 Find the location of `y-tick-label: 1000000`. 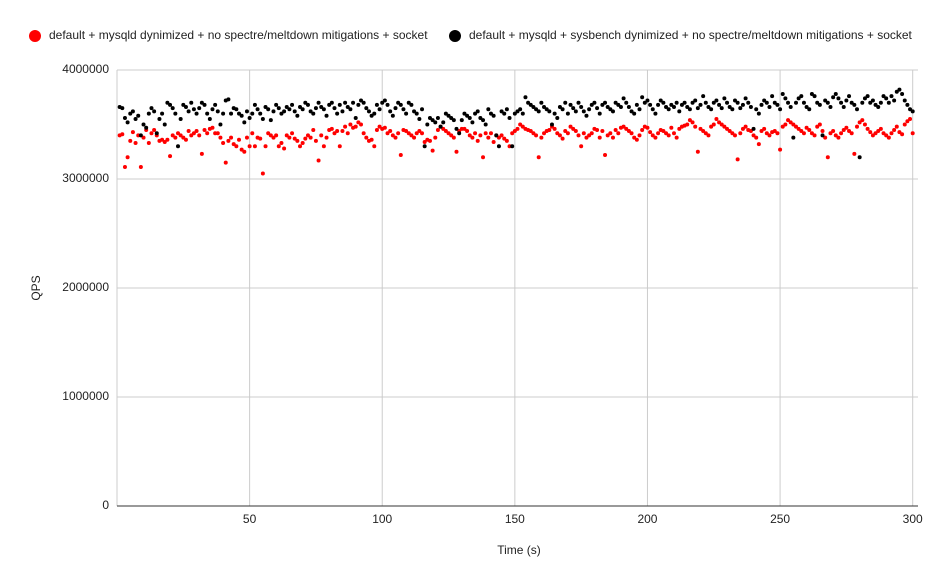

y-tick-label: 1000000 is located at coordinates (85, 396).